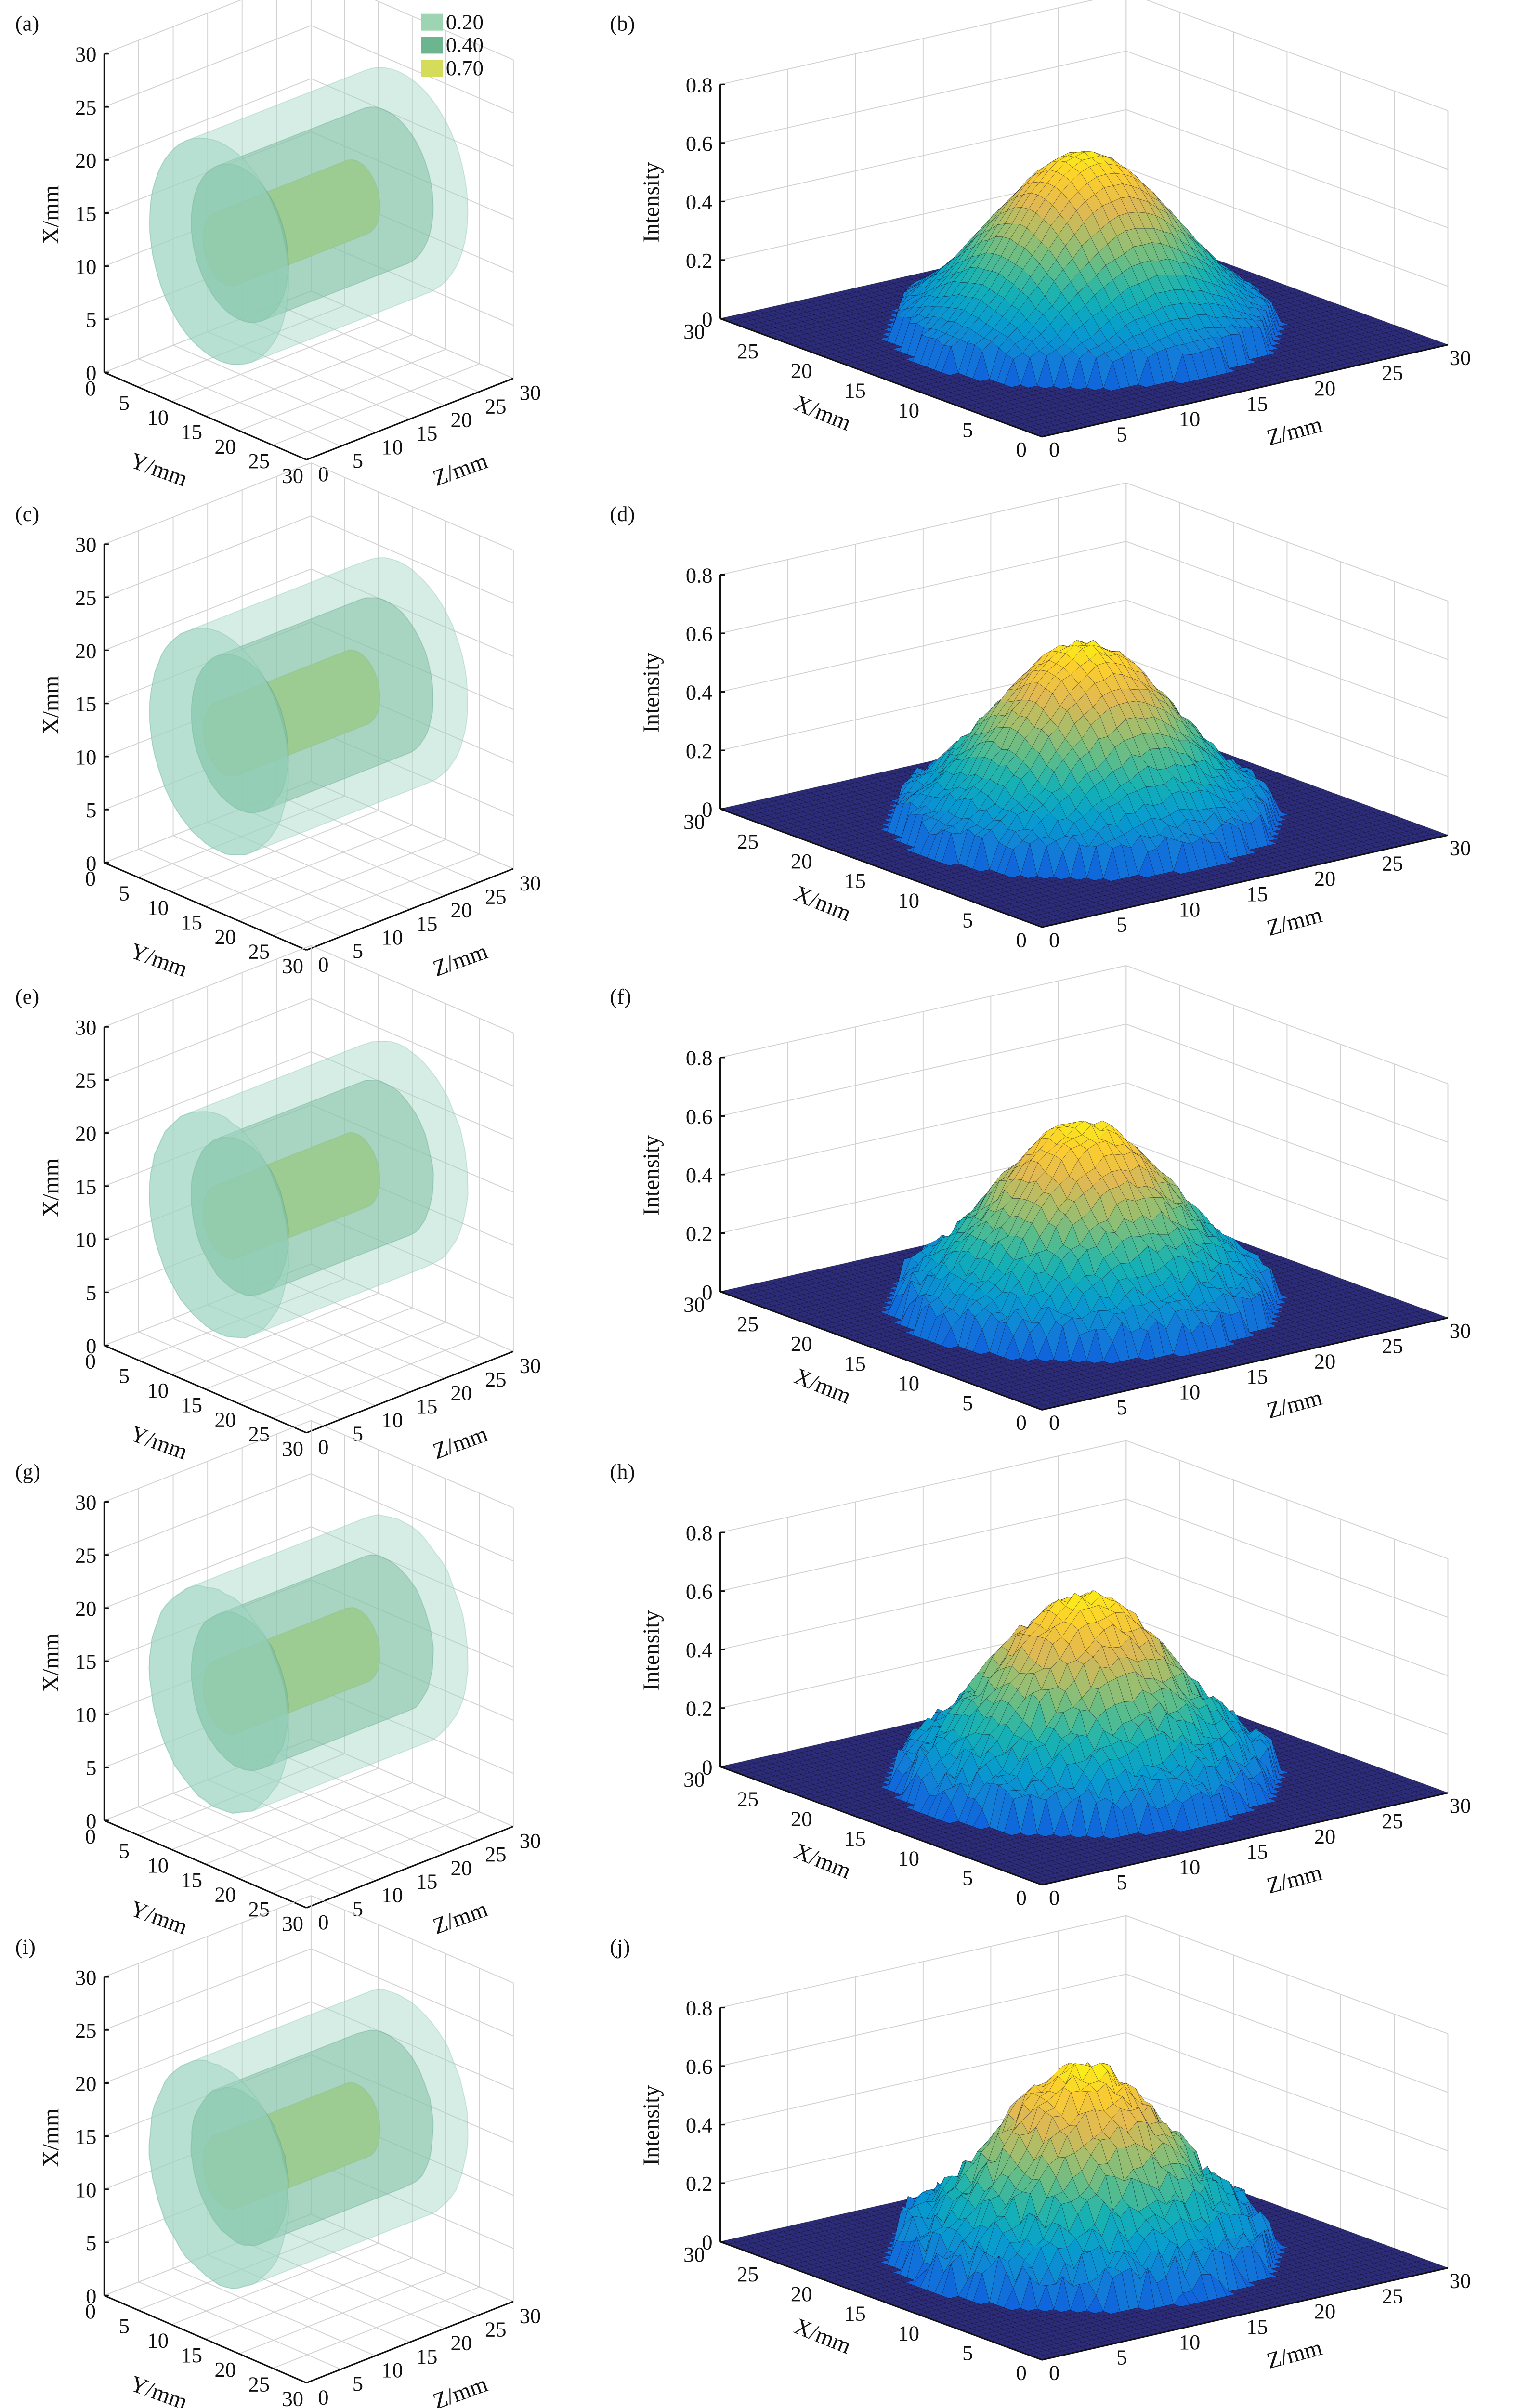 The height and width of the screenshot is (2408, 1517). I want to click on x-tick-label: 0, so click(1021, 449).